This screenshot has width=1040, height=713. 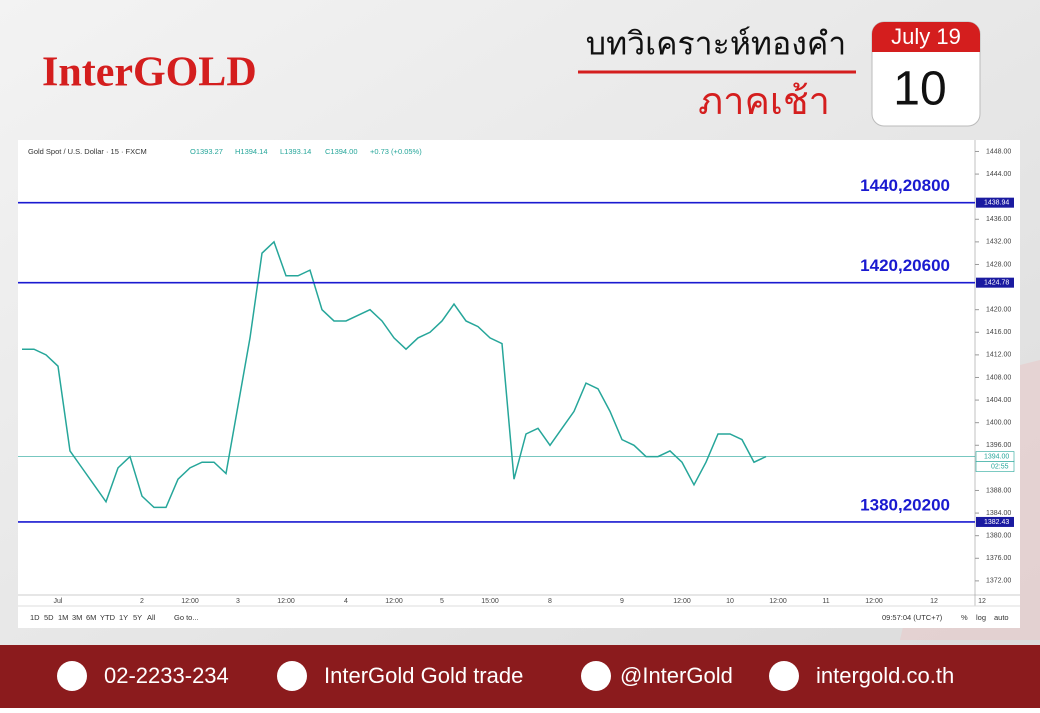 What do you see at coordinates (137, 617) in the screenshot?
I see `range-button: 5Y` at bounding box center [137, 617].